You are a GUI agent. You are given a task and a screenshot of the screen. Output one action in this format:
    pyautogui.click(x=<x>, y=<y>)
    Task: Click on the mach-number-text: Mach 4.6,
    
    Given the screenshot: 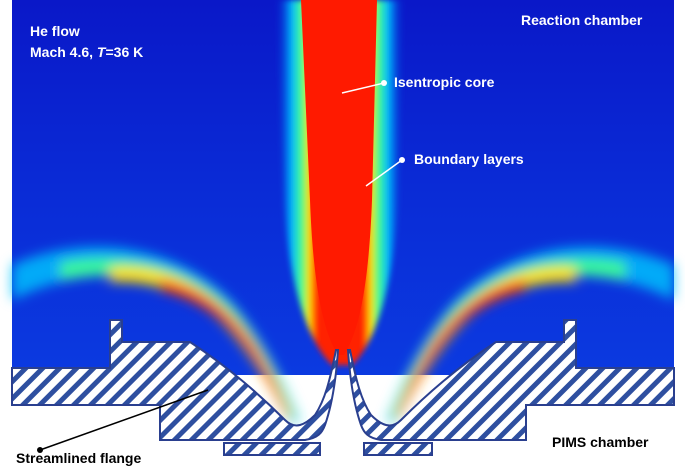 What is the action you would take?
    pyautogui.click(x=62, y=52)
    